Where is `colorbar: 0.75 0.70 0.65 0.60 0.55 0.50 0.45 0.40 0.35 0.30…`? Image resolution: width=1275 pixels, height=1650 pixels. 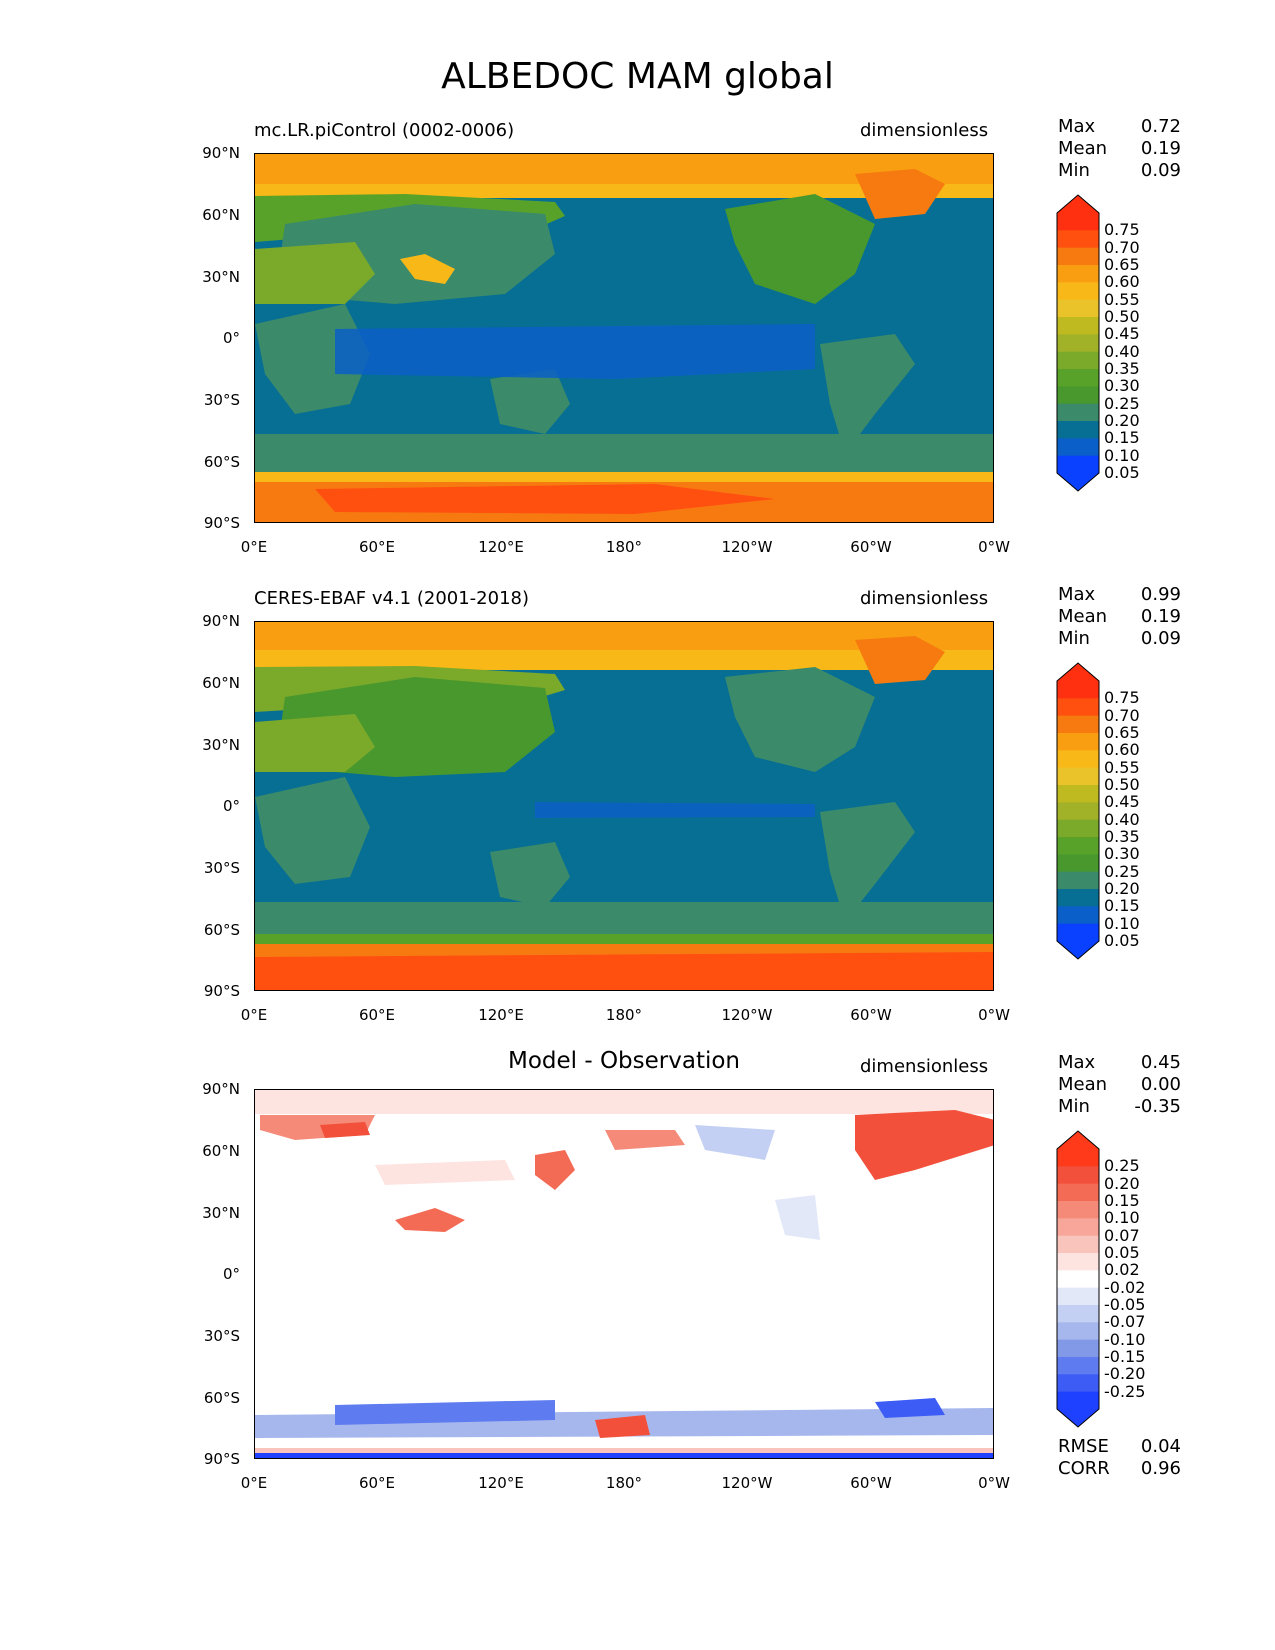
colorbar: 0.75 0.70 0.65 0.60 0.55 0.50 0.45 0.40 0.35 0.30… is located at coordinates (1098, 813).